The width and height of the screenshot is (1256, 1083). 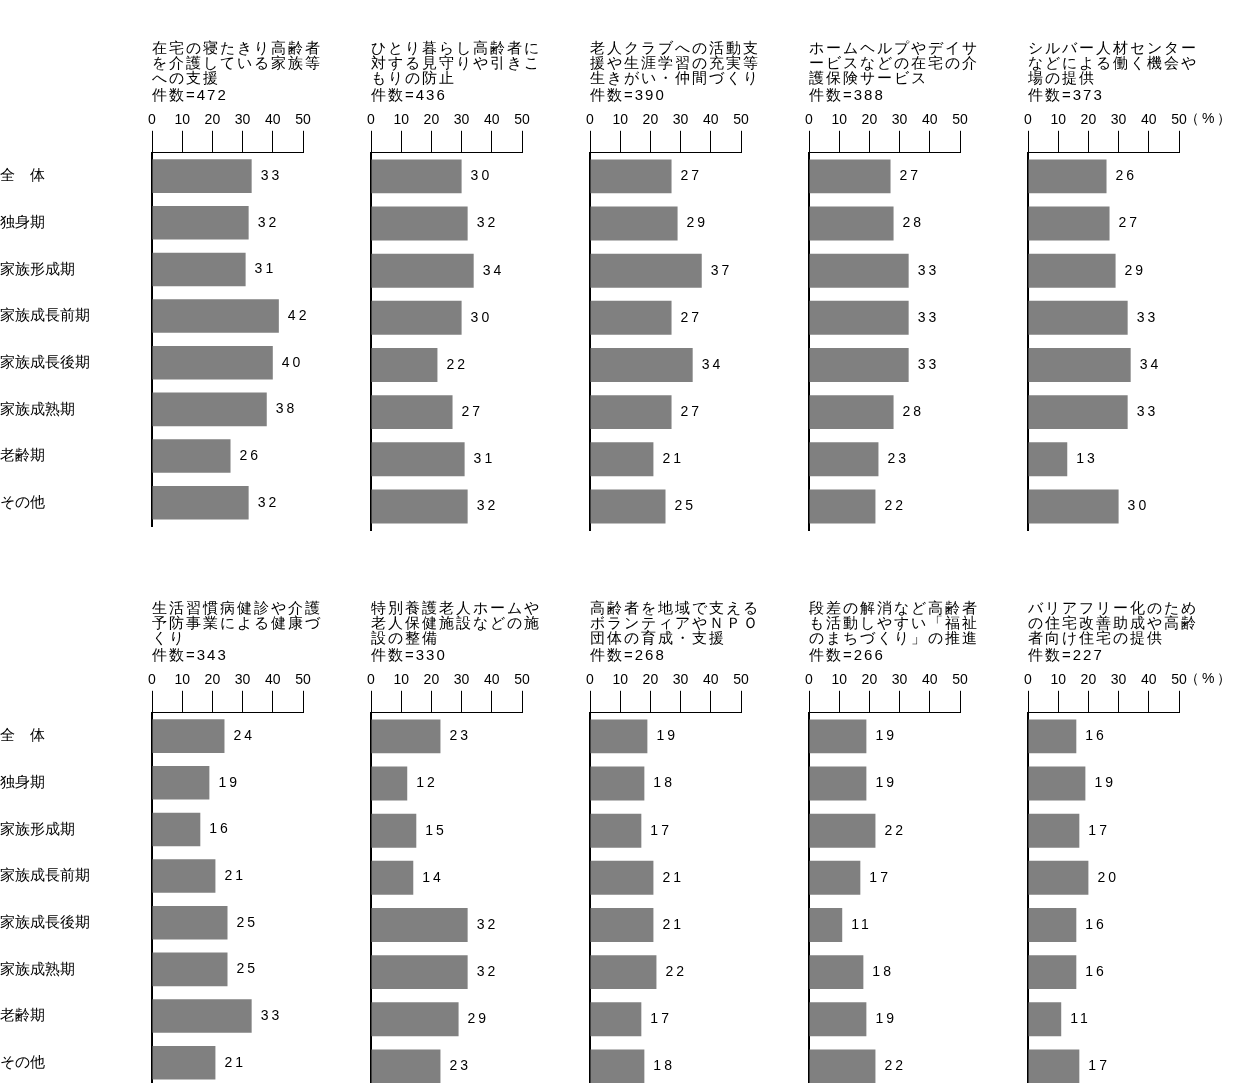 What do you see at coordinates (45, 921) in the screenshot?
I see `y-tick-label: 家族成長後期` at bounding box center [45, 921].